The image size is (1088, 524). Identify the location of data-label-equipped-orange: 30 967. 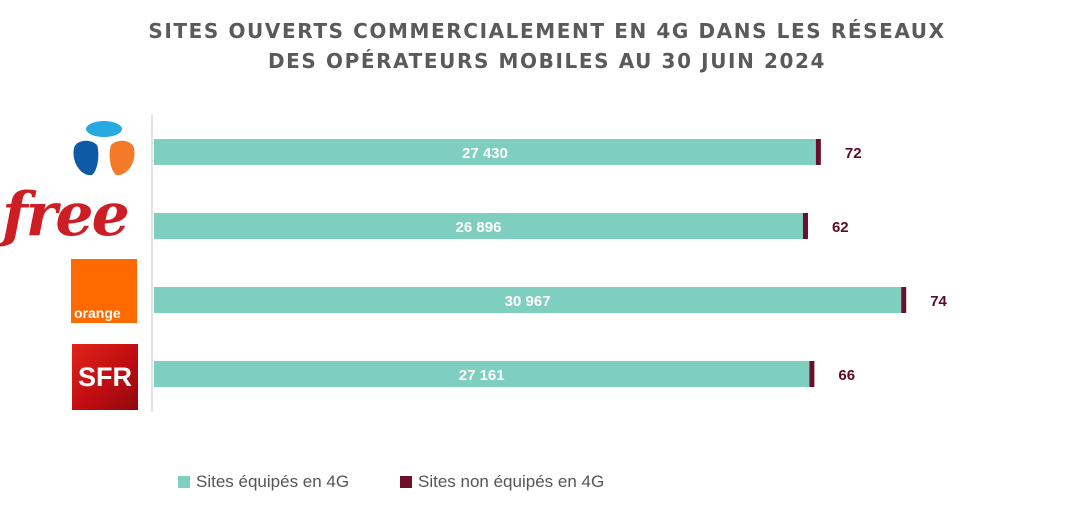
(528, 301).